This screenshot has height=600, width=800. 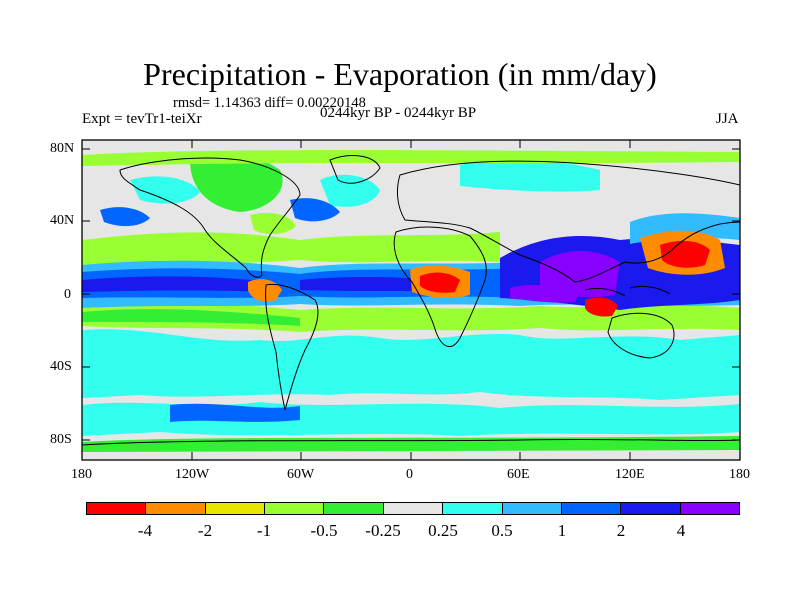 I want to click on lon-label-180-left: 180, so click(x=81, y=474).